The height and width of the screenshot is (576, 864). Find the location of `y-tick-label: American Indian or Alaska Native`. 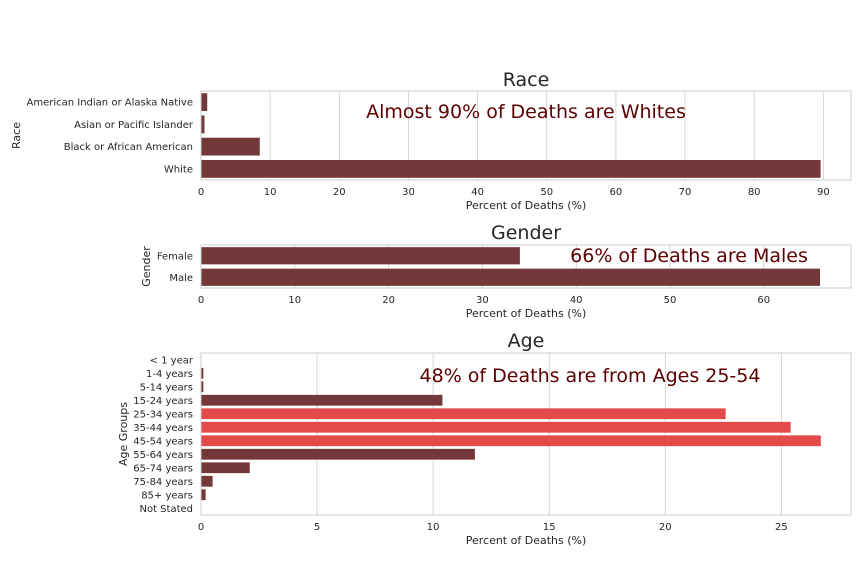

y-tick-label: American Indian or Alaska Native is located at coordinates (110, 103).